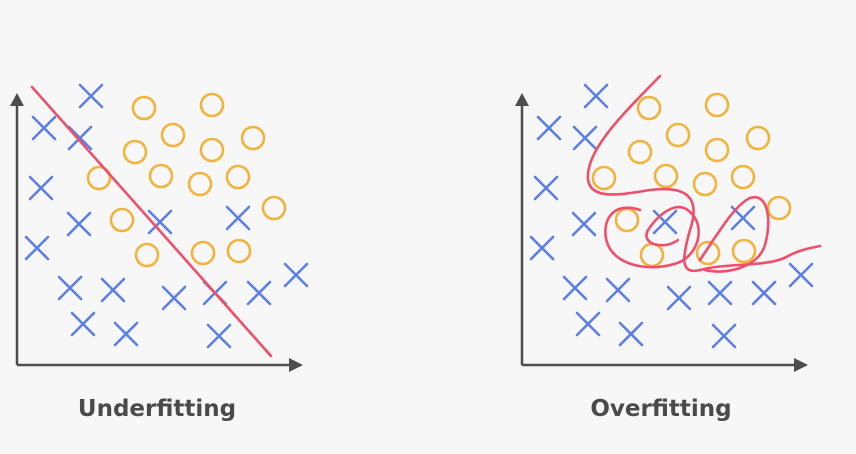 The image size is (856, 454). Describe the element at coordinates (660, 409) in the screenshot. I see `panel-label: Overfitting` at that location.